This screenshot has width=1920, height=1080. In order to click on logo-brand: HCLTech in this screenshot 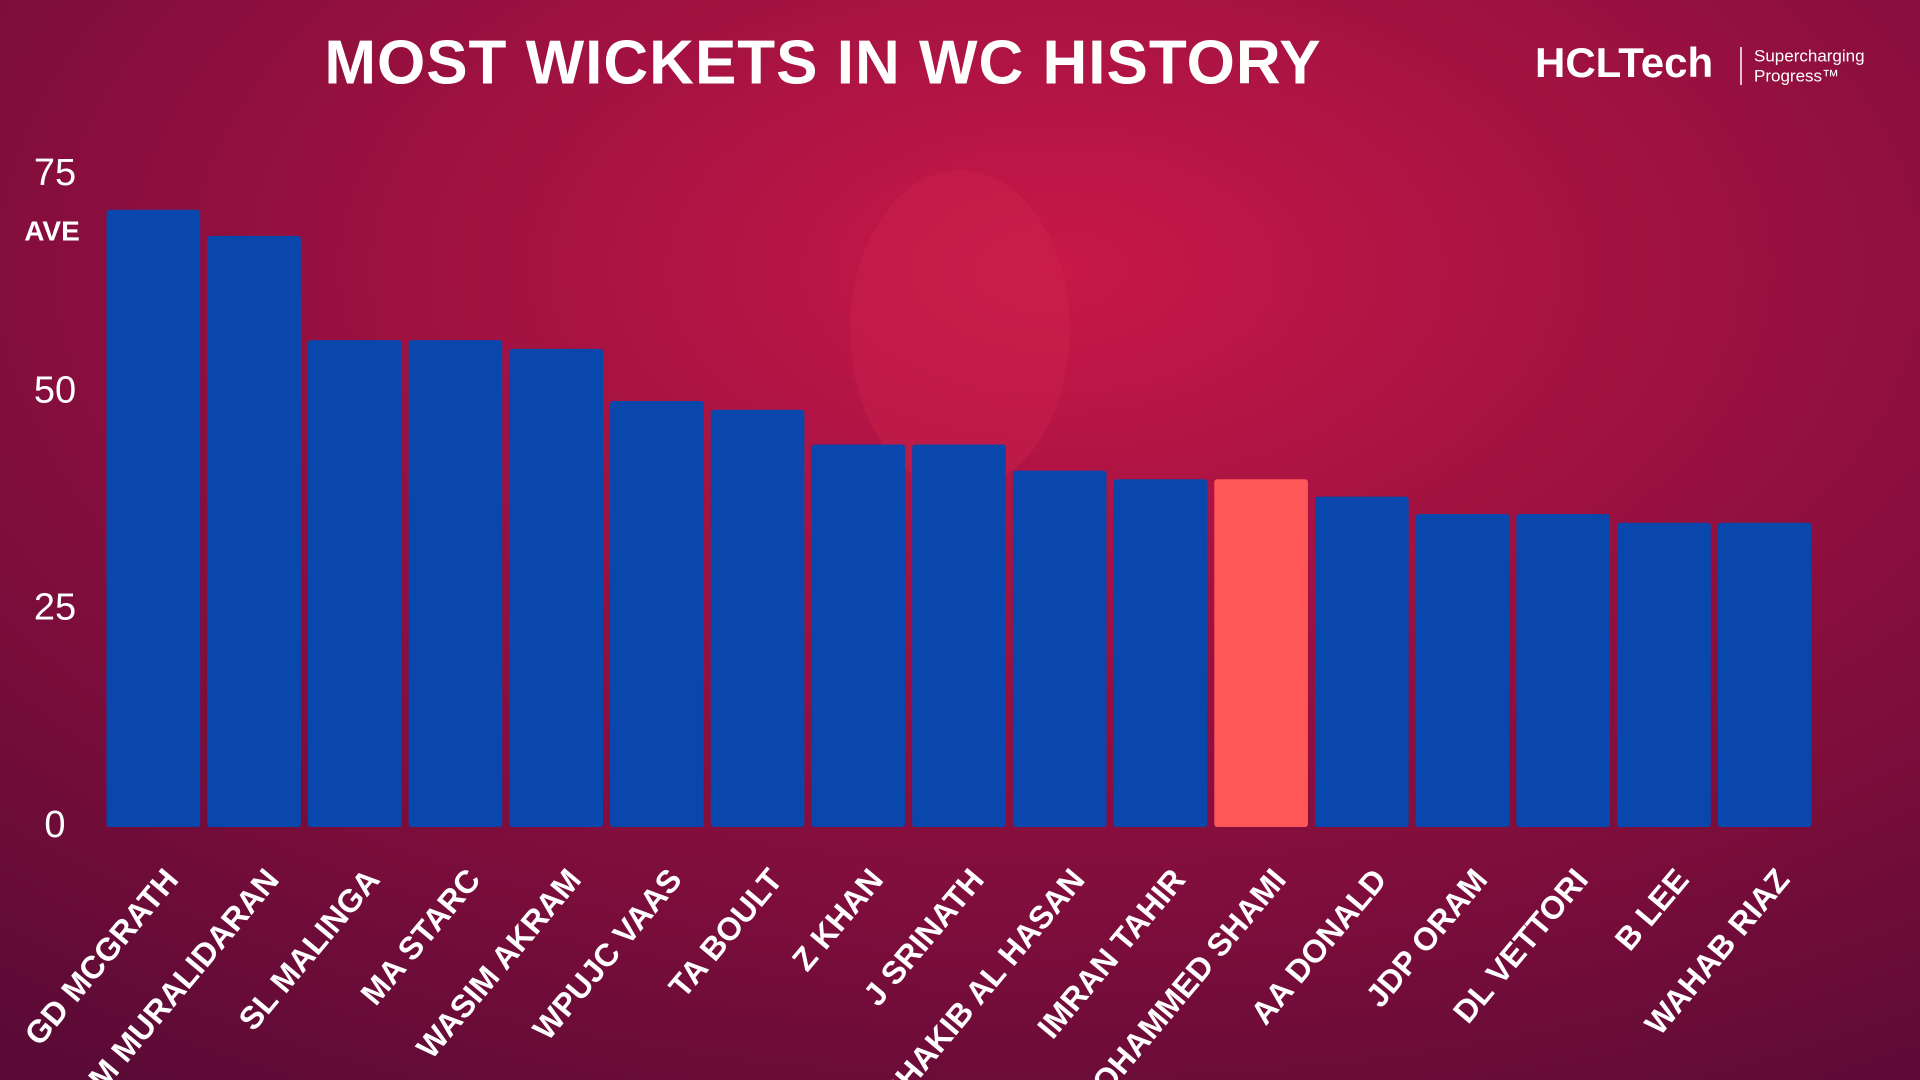, I will do `click(1624, 62)`.